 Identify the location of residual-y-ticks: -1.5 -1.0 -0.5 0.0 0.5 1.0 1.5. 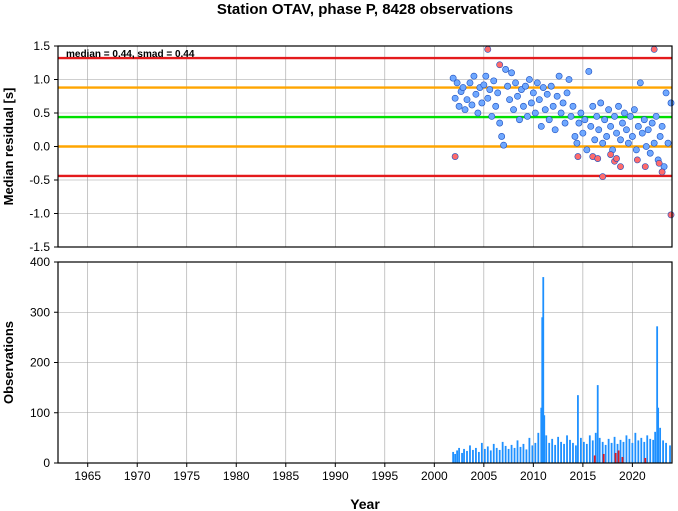
(43, 146).